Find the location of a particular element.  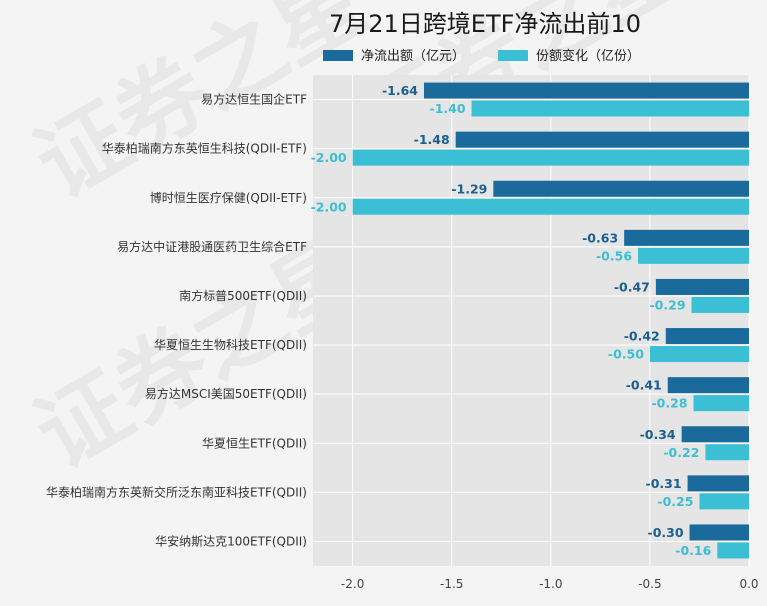

data-label-outflow: -1.29 is located at coordinates (469, 188).